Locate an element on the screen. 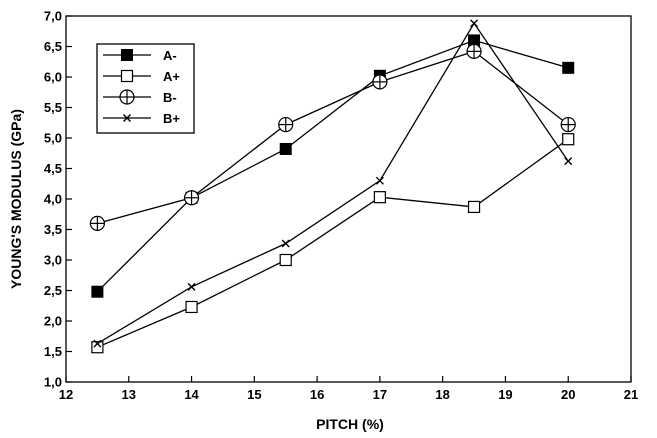 The width and height of the screenshot is (657, 438). y-tick-label: 6,0 is located at coordinates (53, 77).